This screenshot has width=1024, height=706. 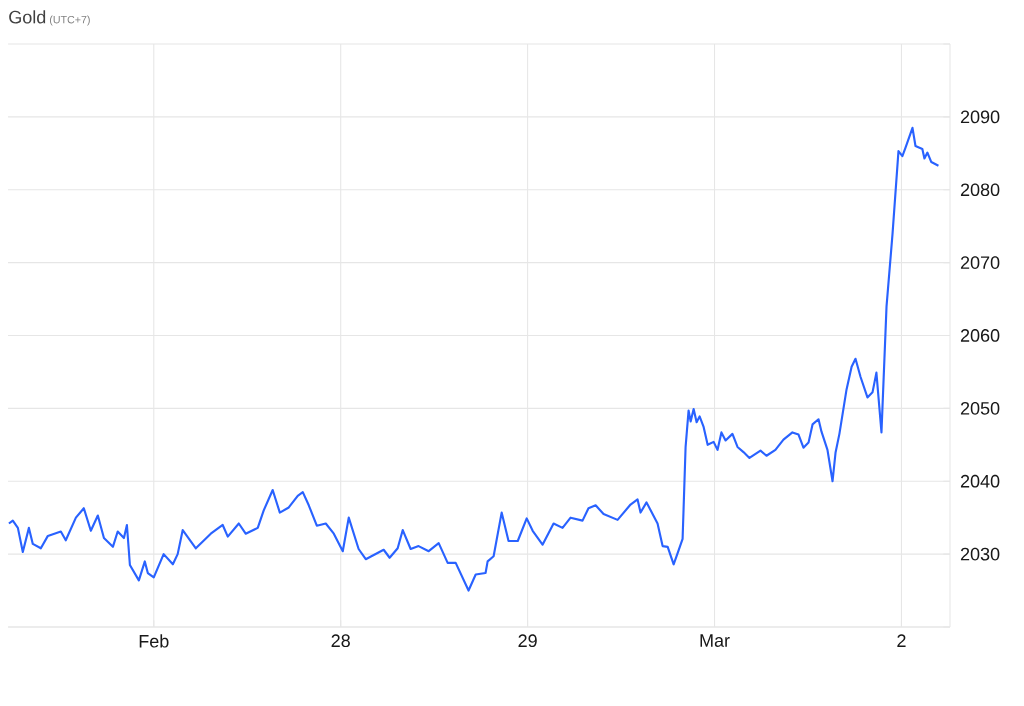 What do you see at coordinates (340, 641) in the screenshot?
I see `x-tick-label: 28` at bounding box center [340, 641].